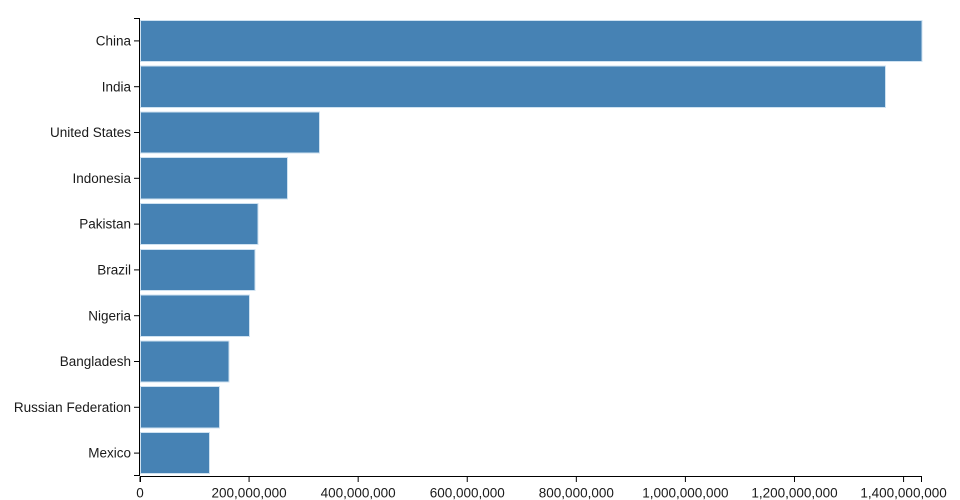  Describe the element at coordinates (531, 41) in the screenshot. I see `bar-china` at that location.